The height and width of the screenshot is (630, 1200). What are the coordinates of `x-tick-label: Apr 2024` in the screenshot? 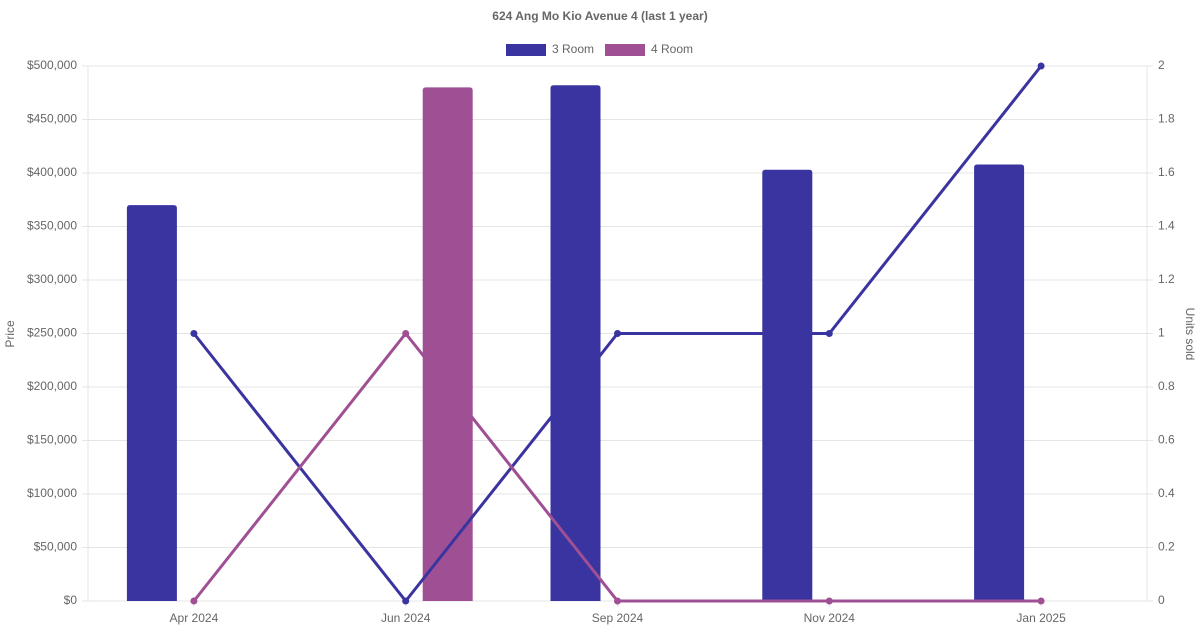 It's located at (194, 618).